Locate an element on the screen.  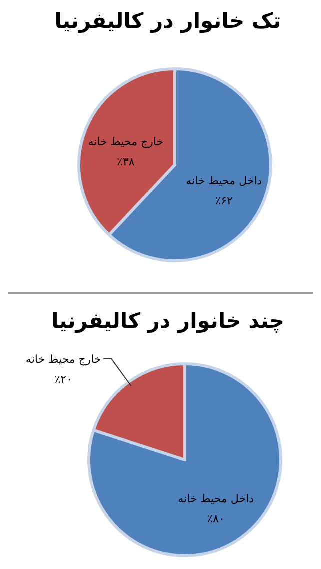
data-label: ٪۶۲ is located at coordinates (224, 201).